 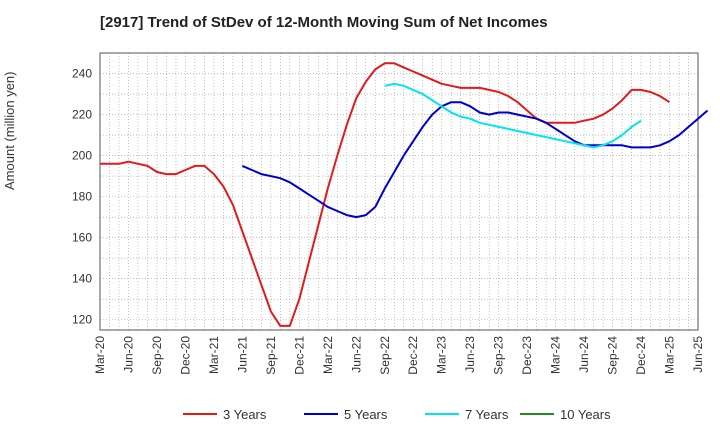 I want to click on x-tick-label: Dec-24, so click(x=641, y=355).